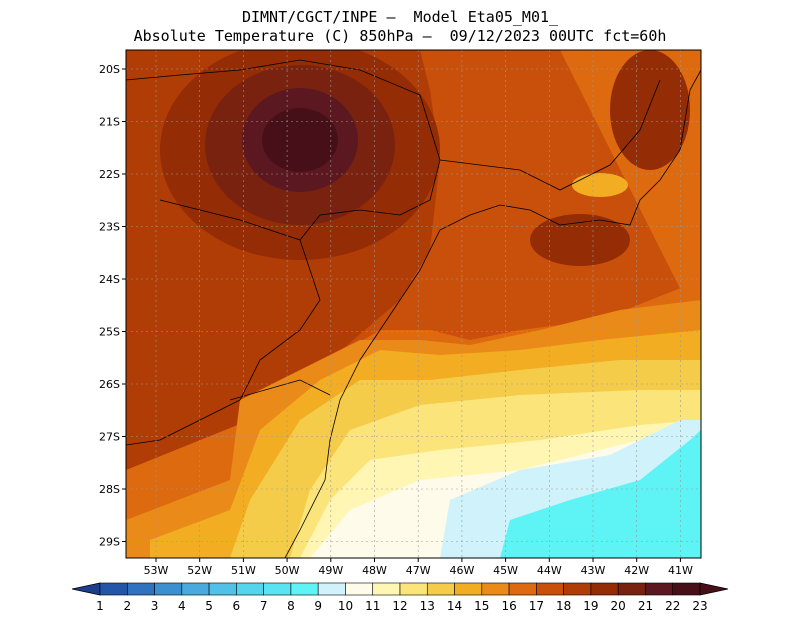 The height and width of the screenshot is (618, 800). I want to click on colorbar-label: 14, so click(454, 606).